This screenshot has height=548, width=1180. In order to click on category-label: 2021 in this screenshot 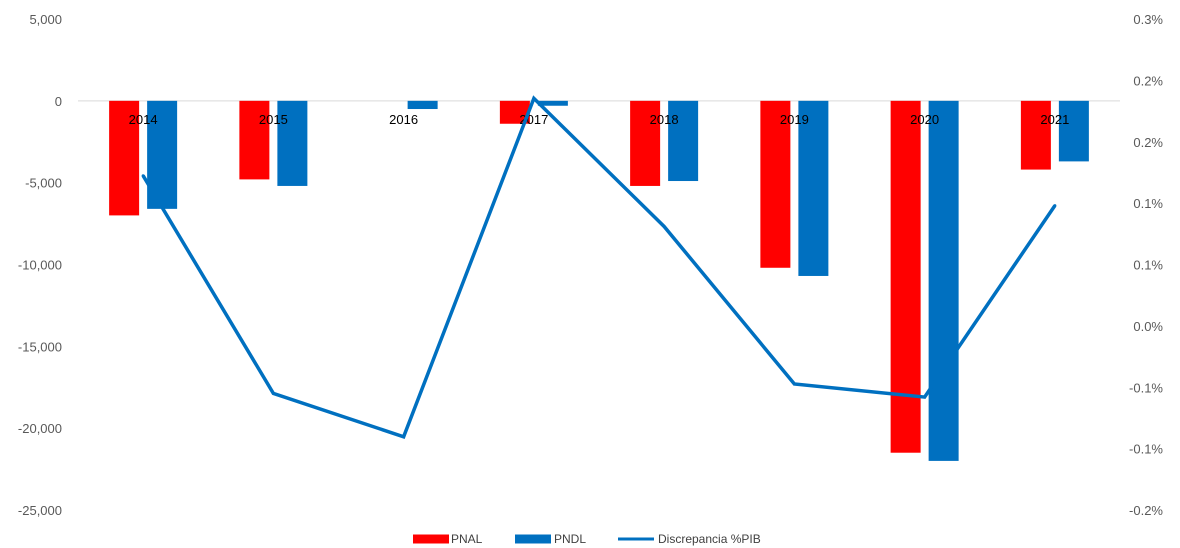, I will do `click(1054, 119)`.